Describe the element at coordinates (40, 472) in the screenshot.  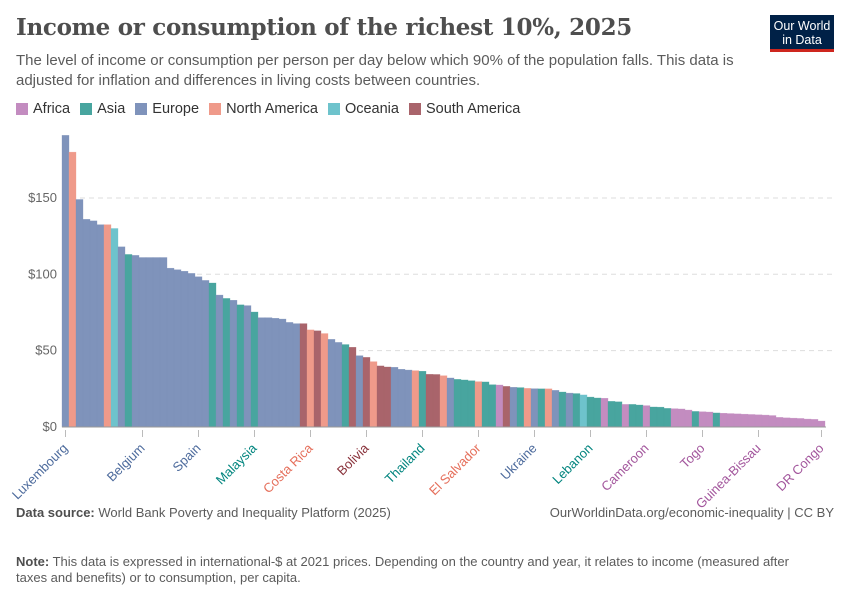
I see `x-tick-label: Luxembourg` at that location.